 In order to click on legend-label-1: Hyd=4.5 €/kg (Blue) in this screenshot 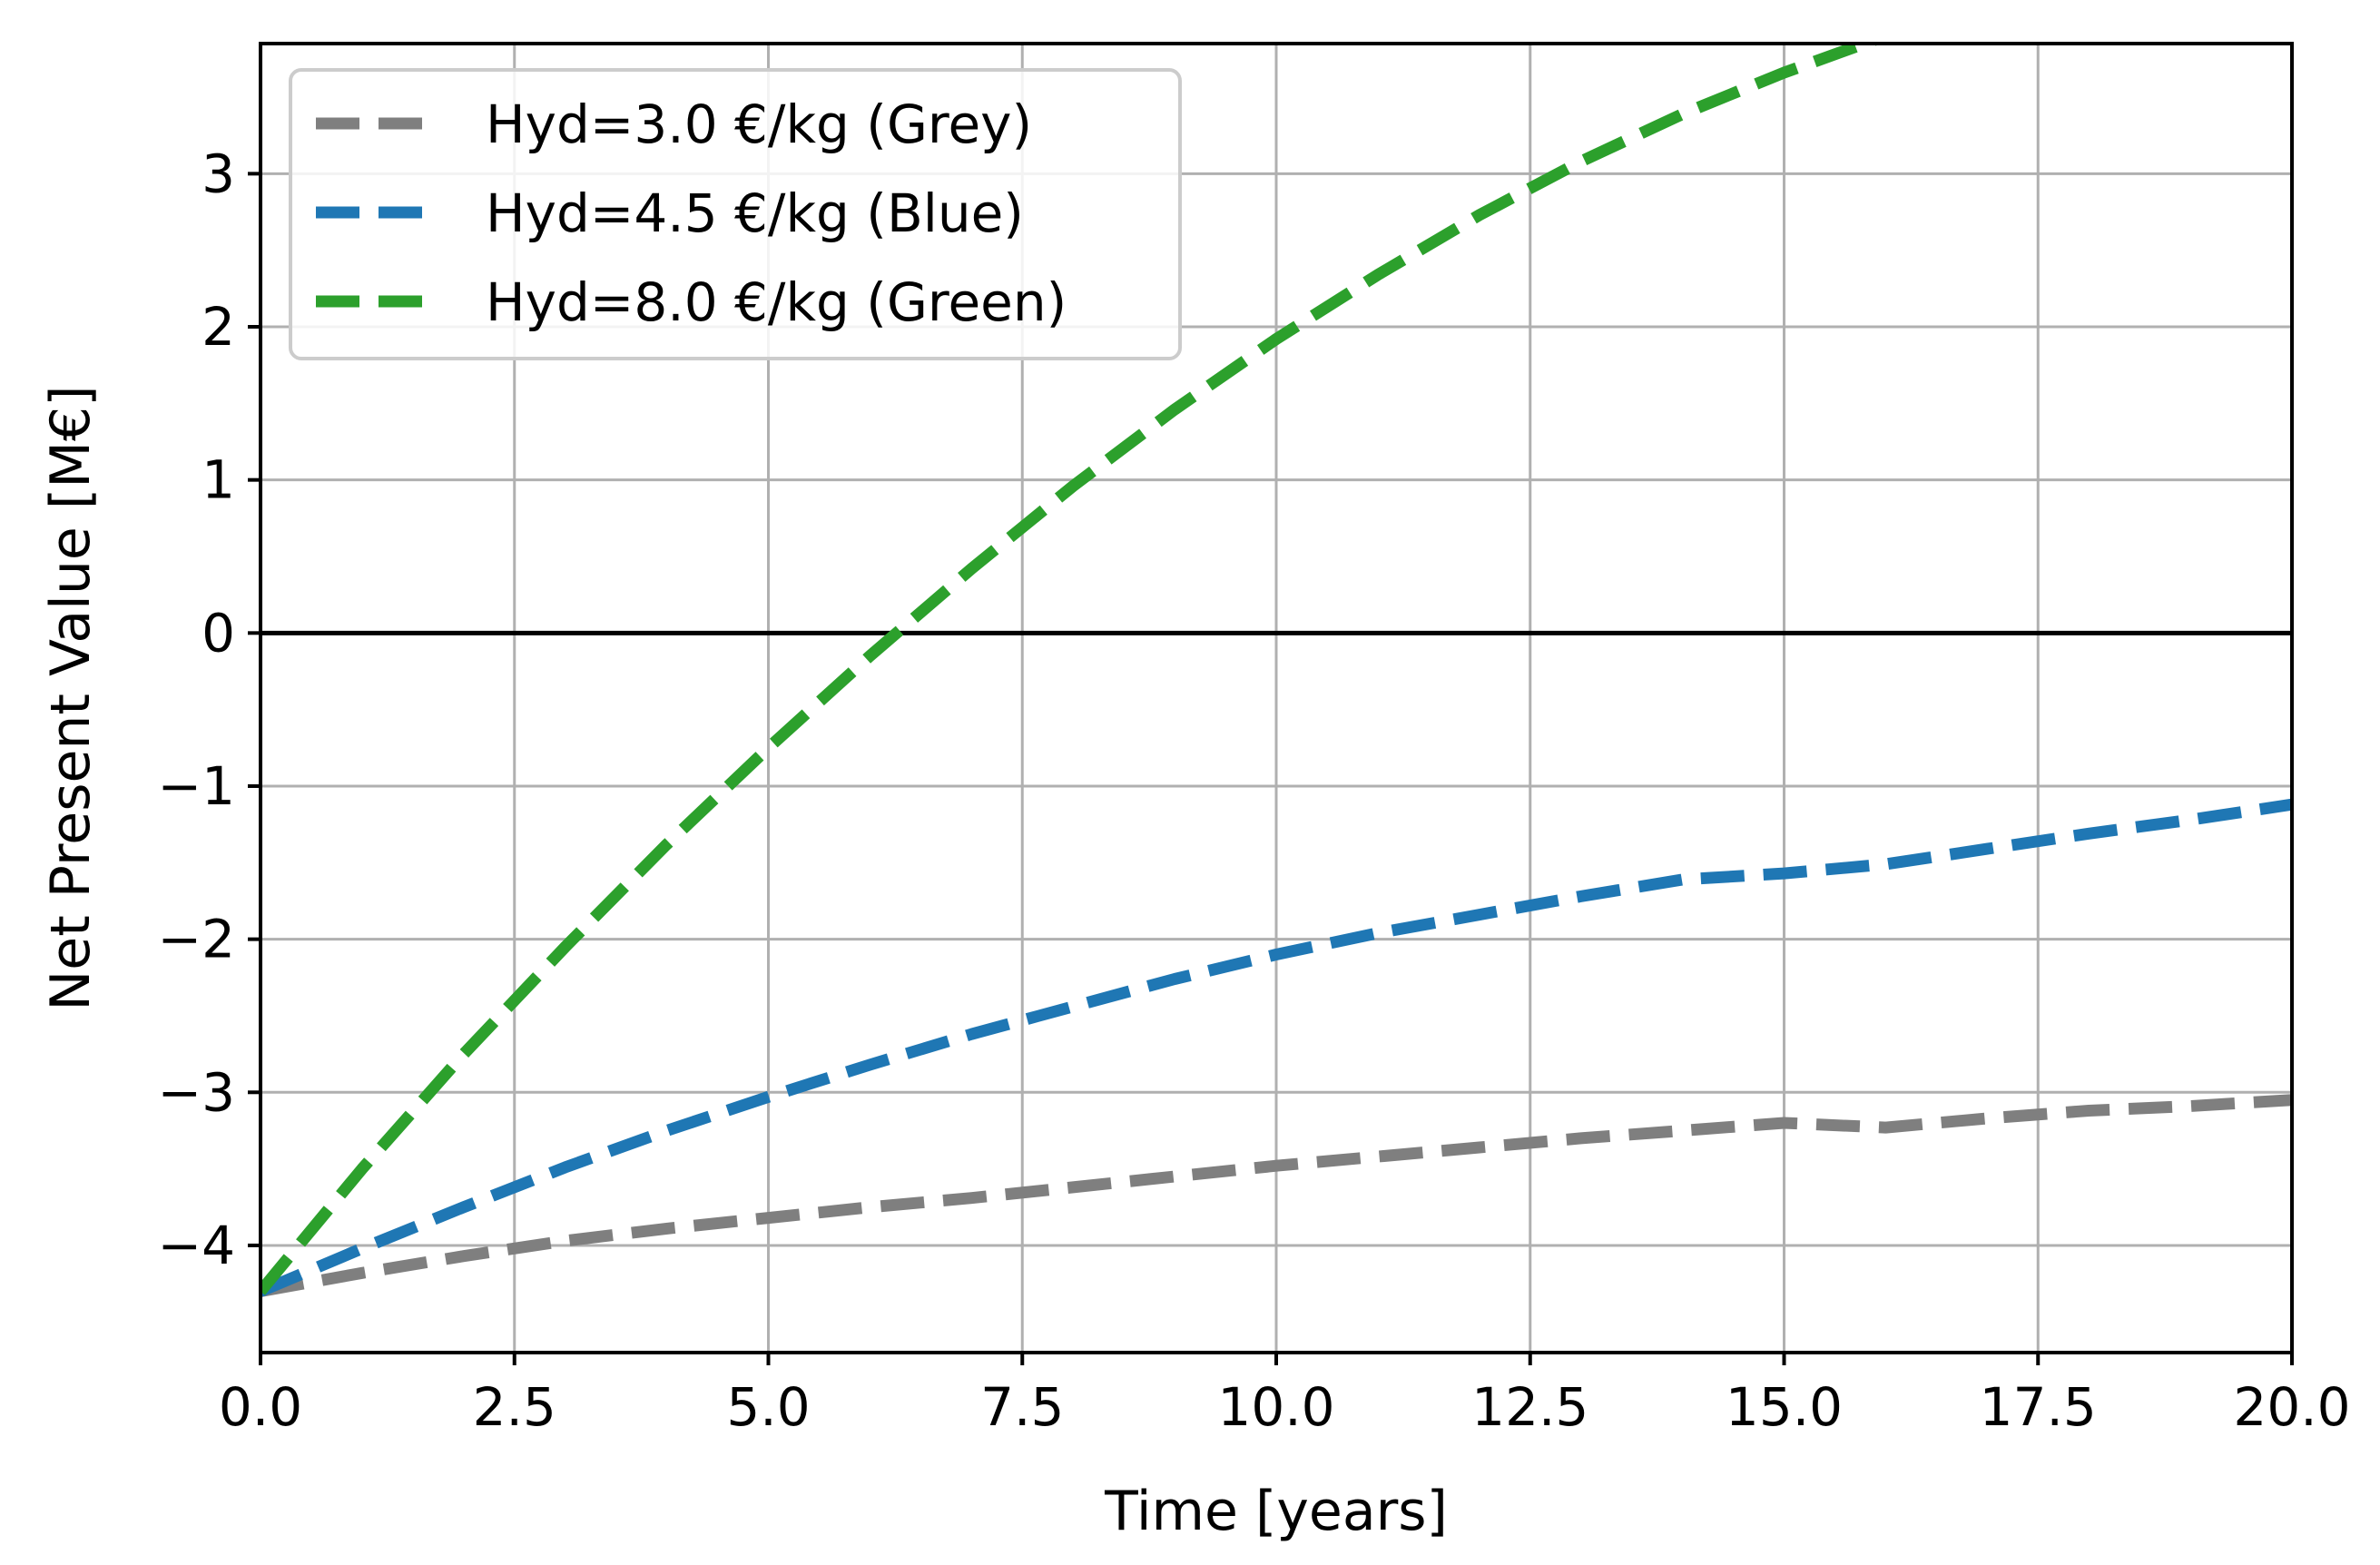, I will do `click(755, 213)`.